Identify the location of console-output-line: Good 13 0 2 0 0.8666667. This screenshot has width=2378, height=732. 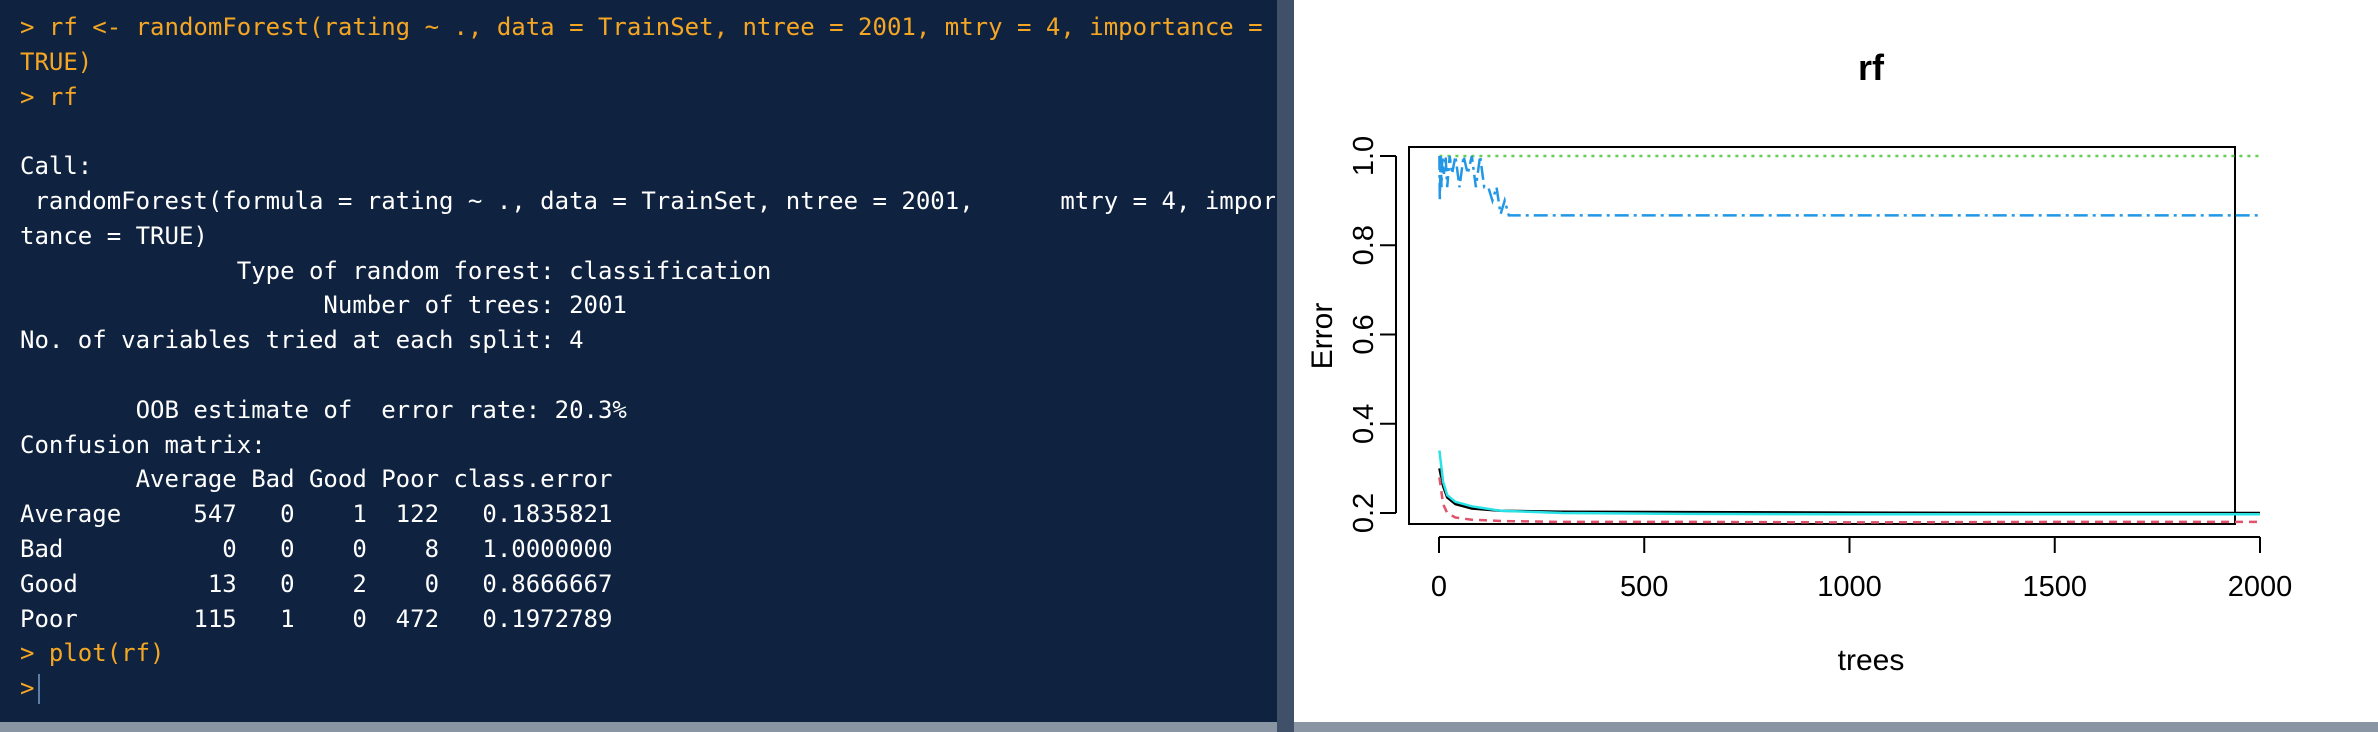
(316, 583).